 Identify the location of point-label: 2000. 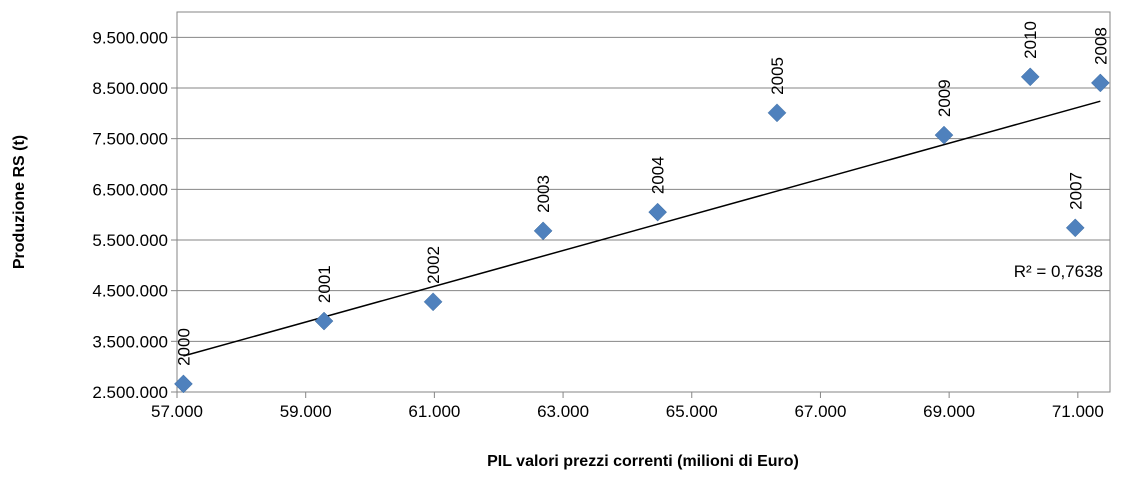
(183, 347).